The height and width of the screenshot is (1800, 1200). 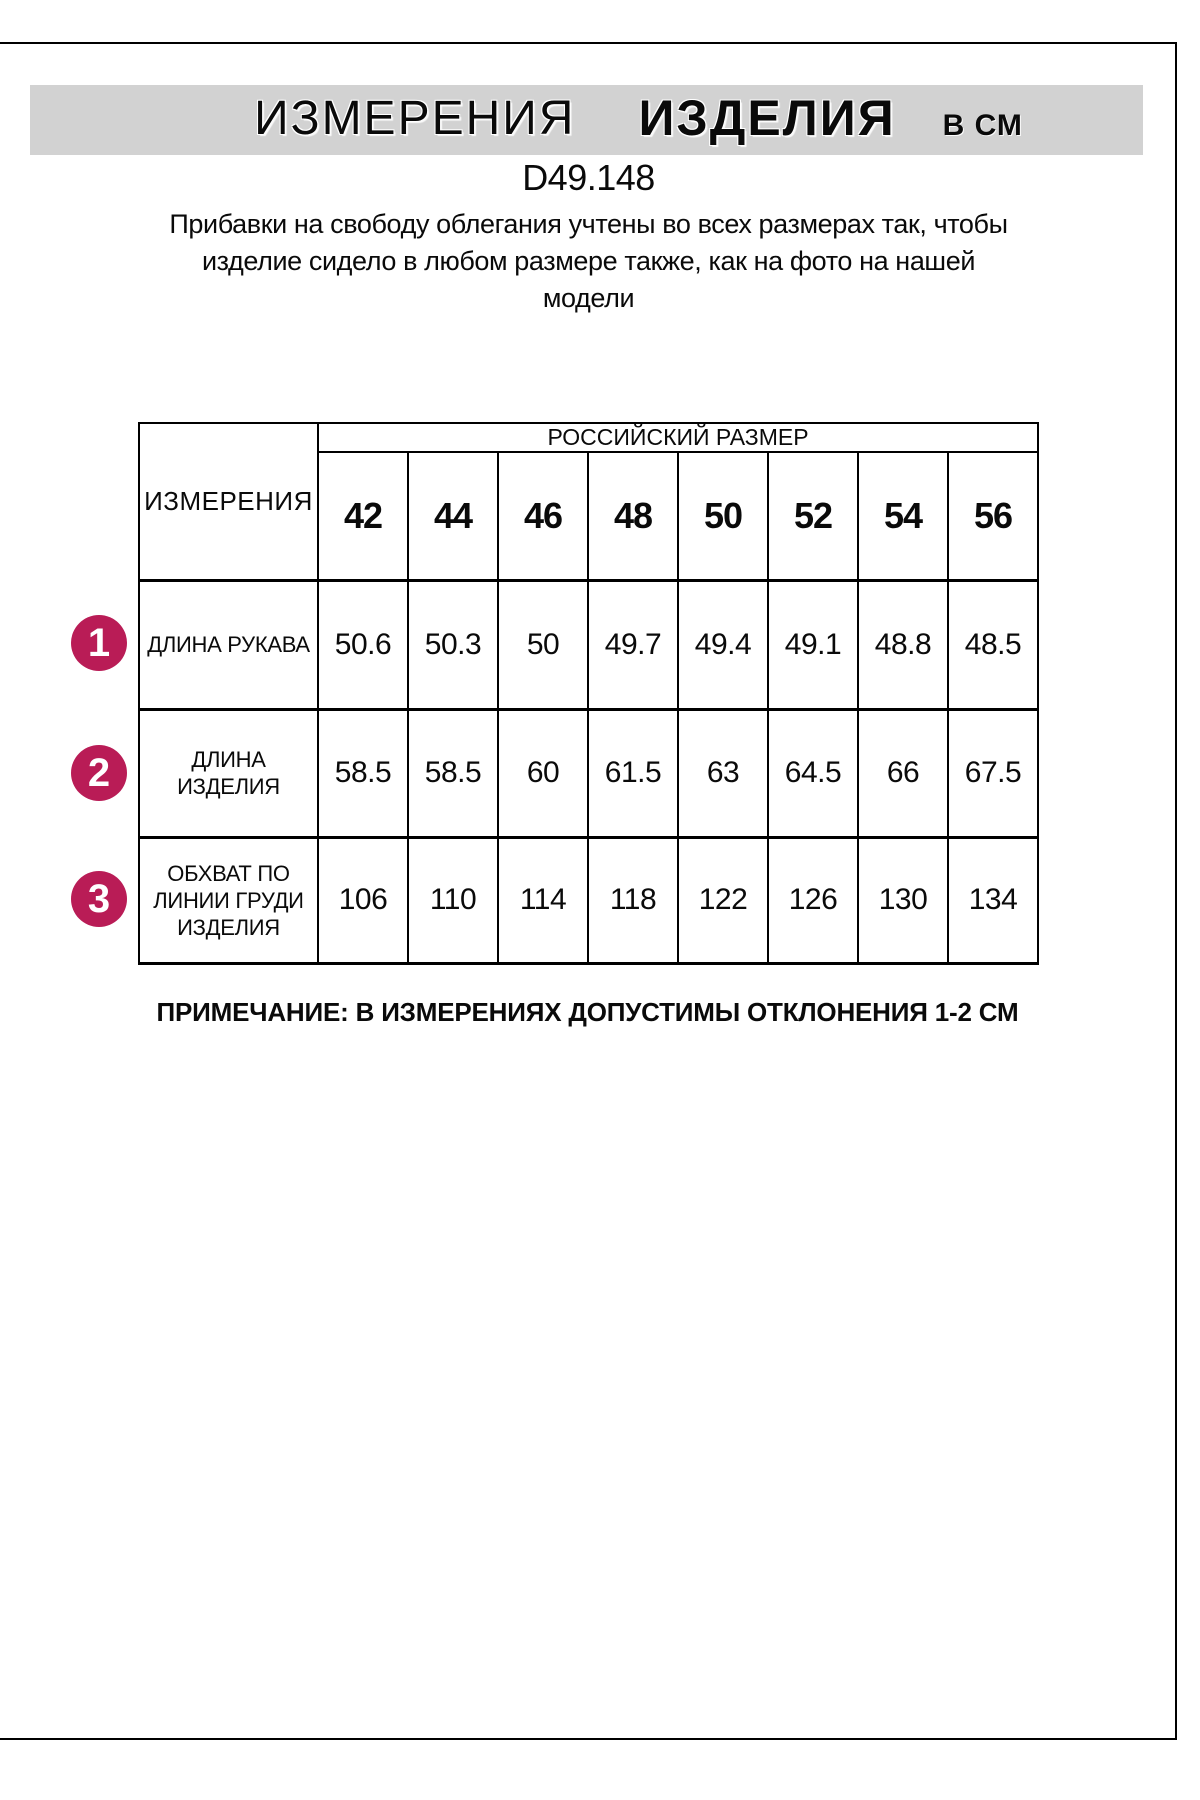 I want to click on cell-value: 134, so click(x=993, y=900).